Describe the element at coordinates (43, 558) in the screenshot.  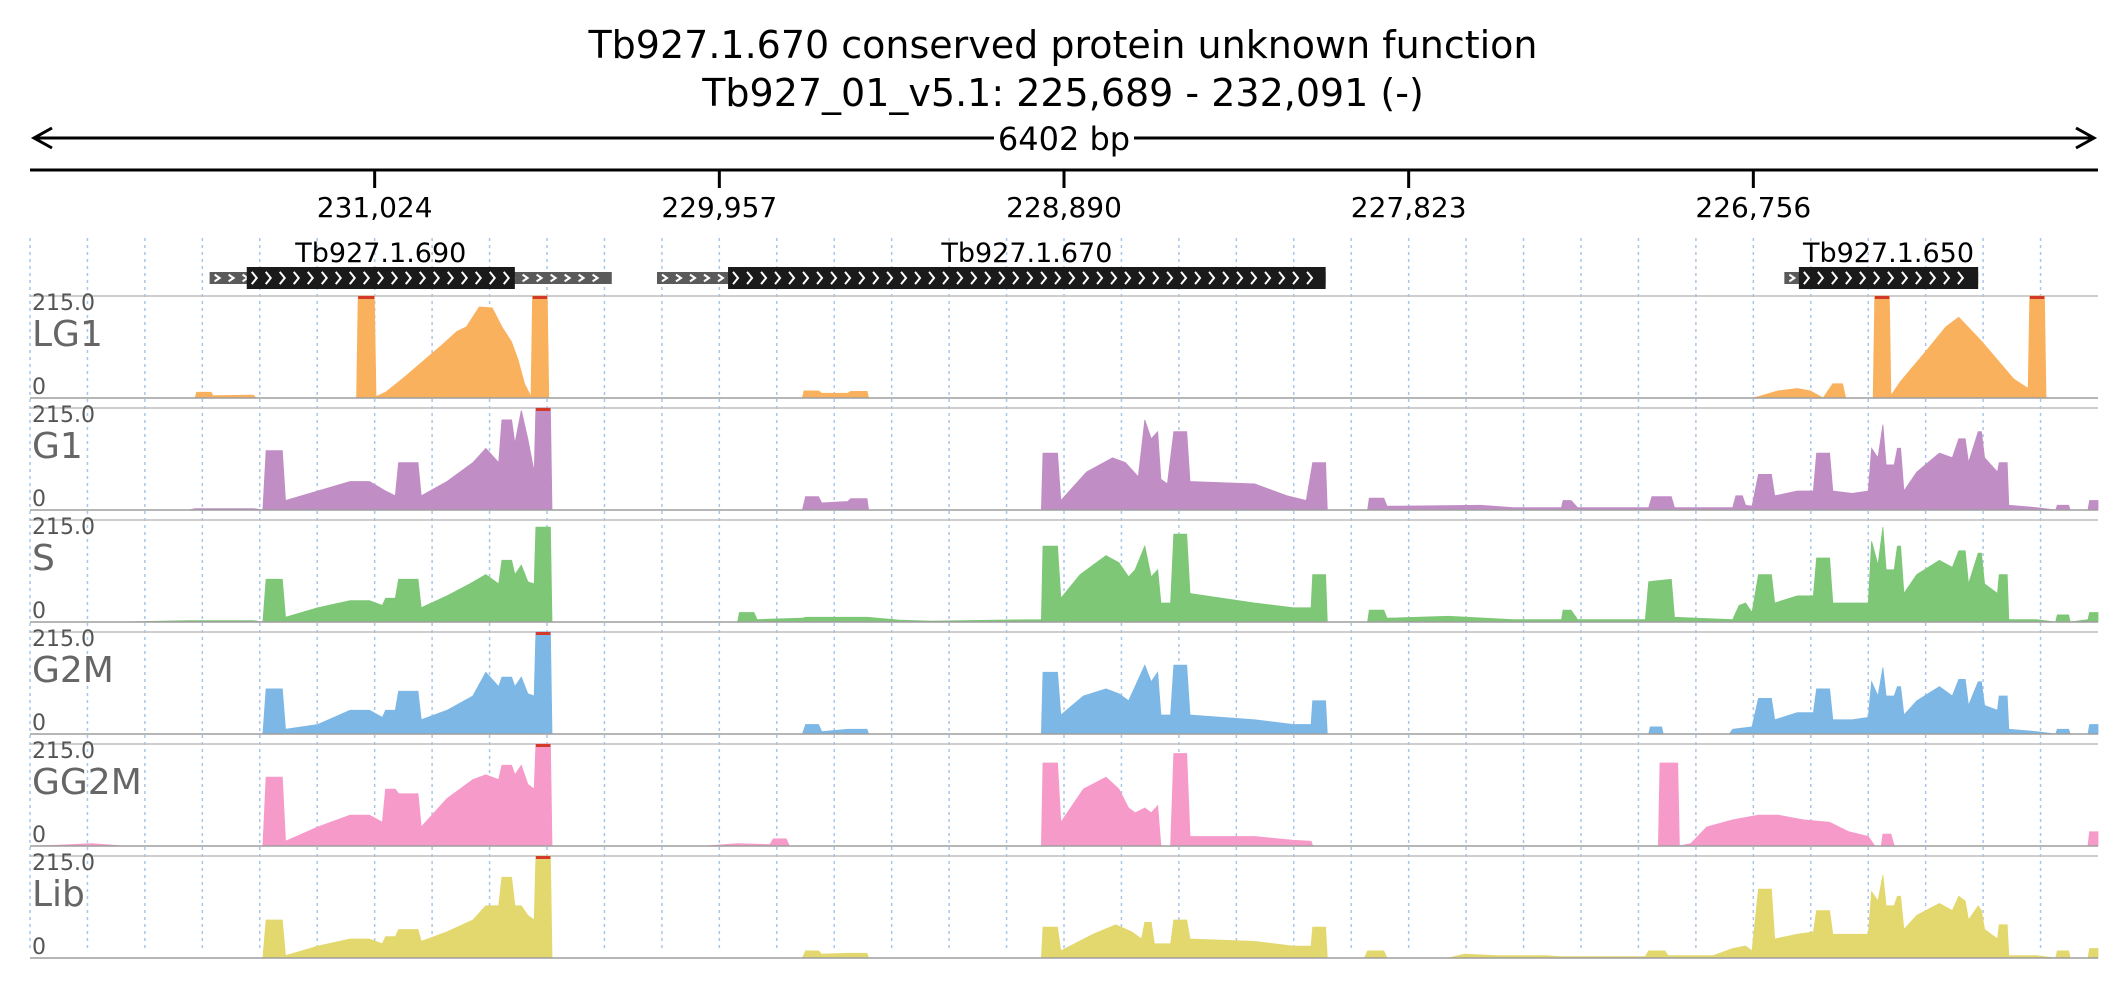
I see `track-name-label: S` at that location.